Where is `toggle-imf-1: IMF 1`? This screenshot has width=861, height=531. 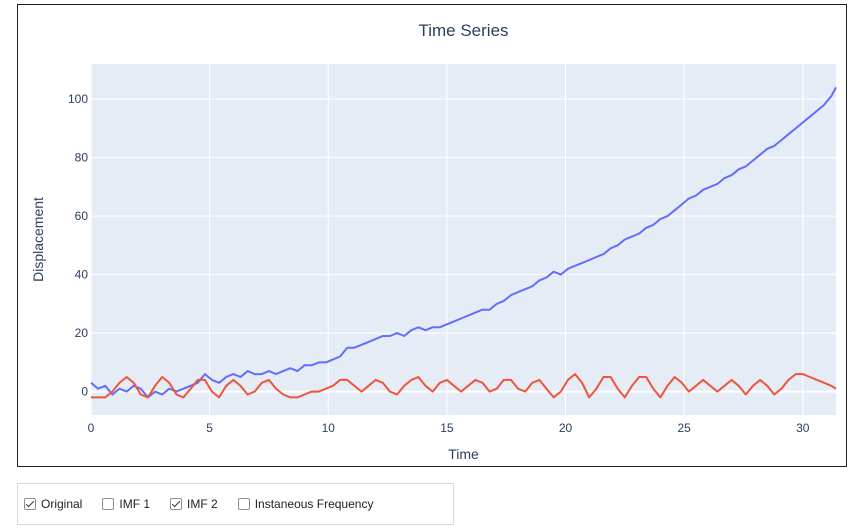
toggle-imf-1: IMF 1 is located at coordinates (126, 504).